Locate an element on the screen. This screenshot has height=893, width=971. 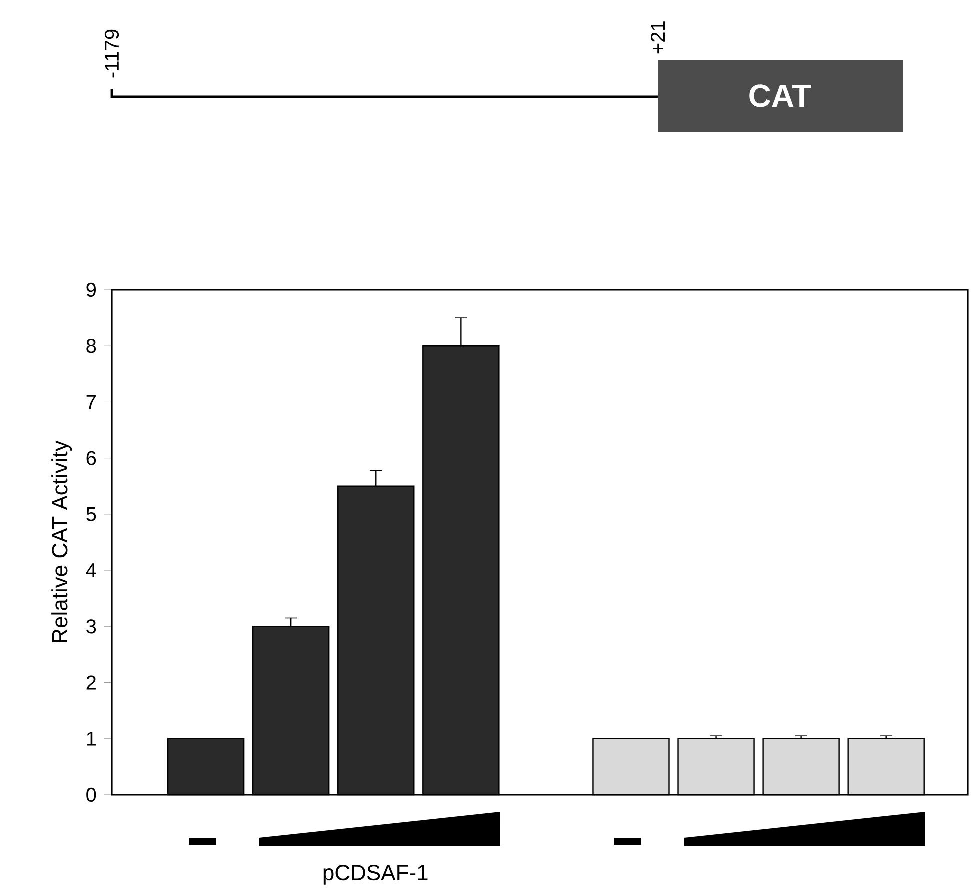
y-tick-label: 4 is located at coordinates (91, 571).